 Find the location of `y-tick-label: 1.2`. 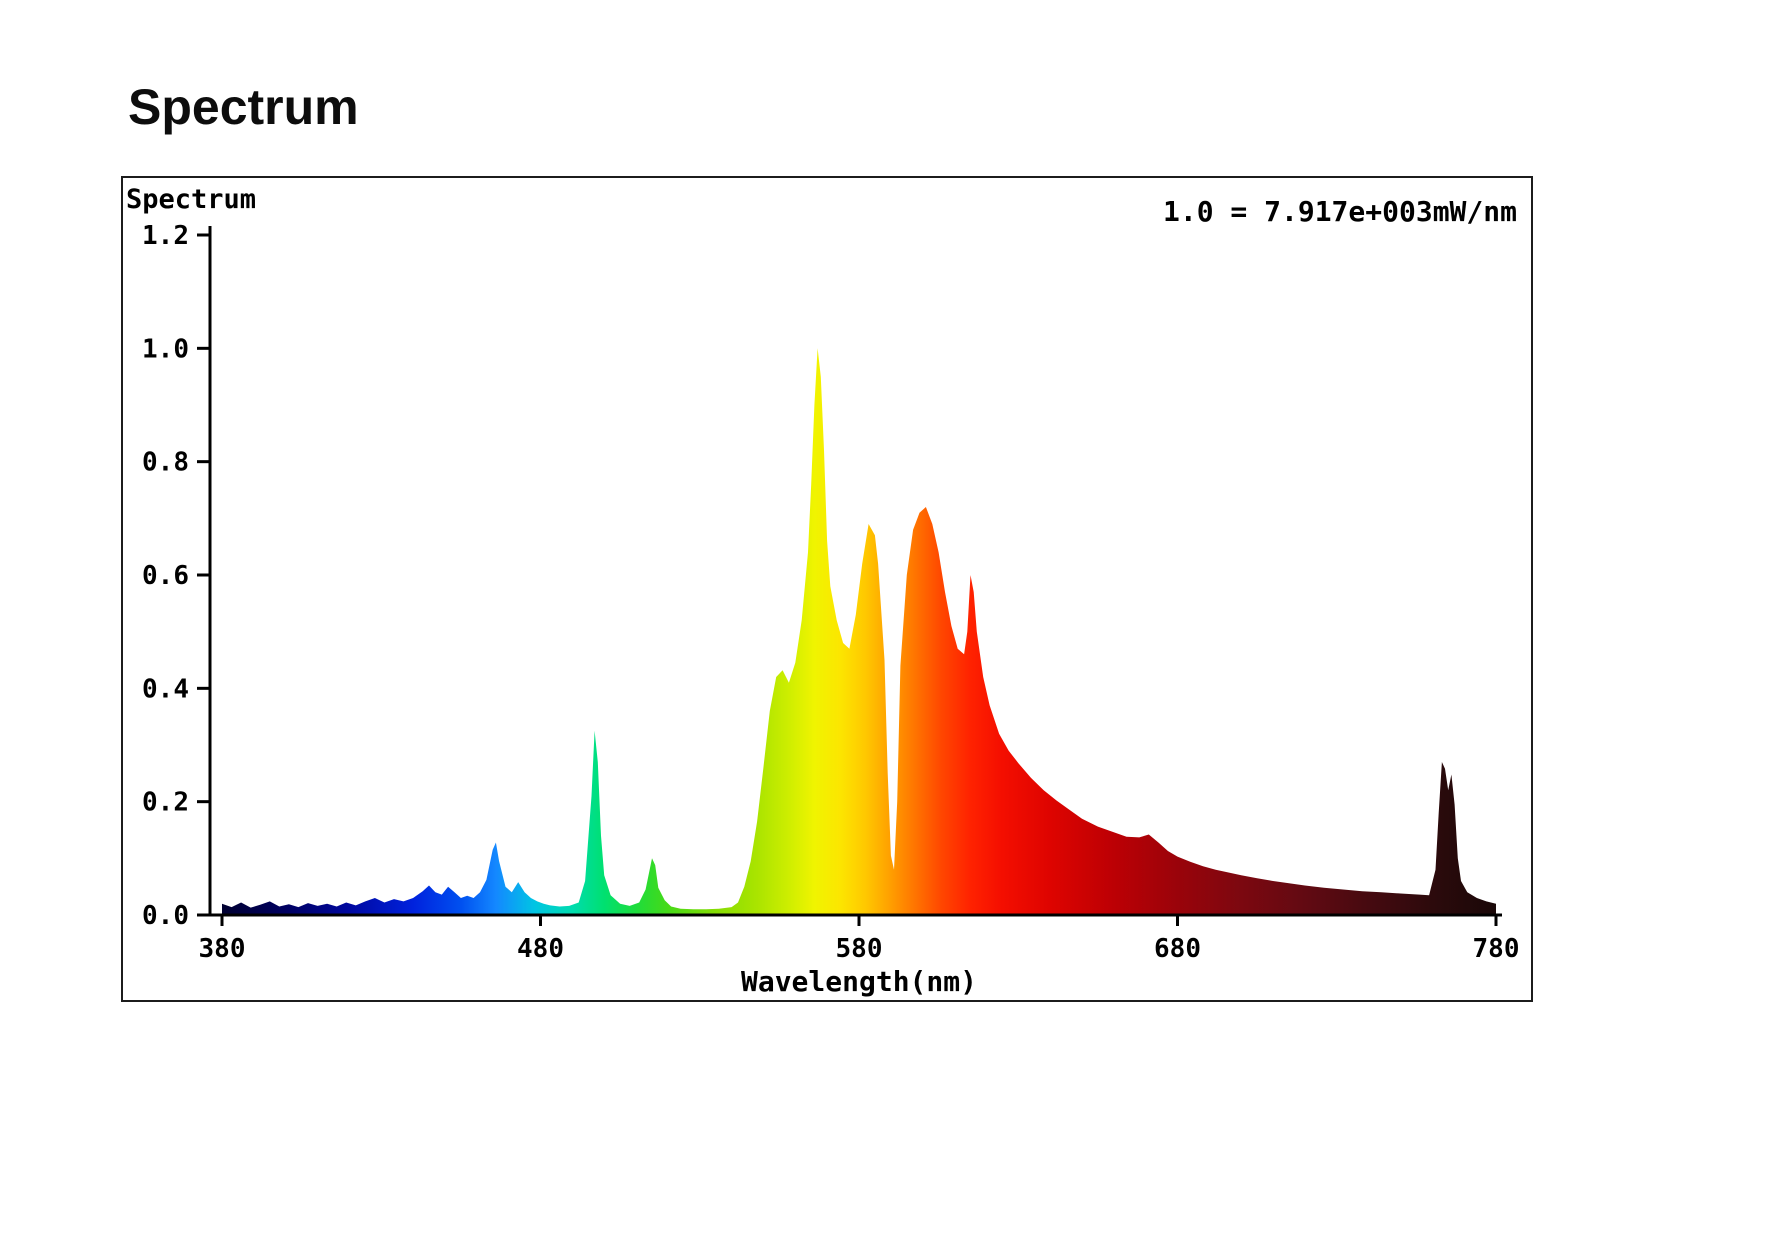

y-tick-label: 1.2 is located at coordinates (165, 236).